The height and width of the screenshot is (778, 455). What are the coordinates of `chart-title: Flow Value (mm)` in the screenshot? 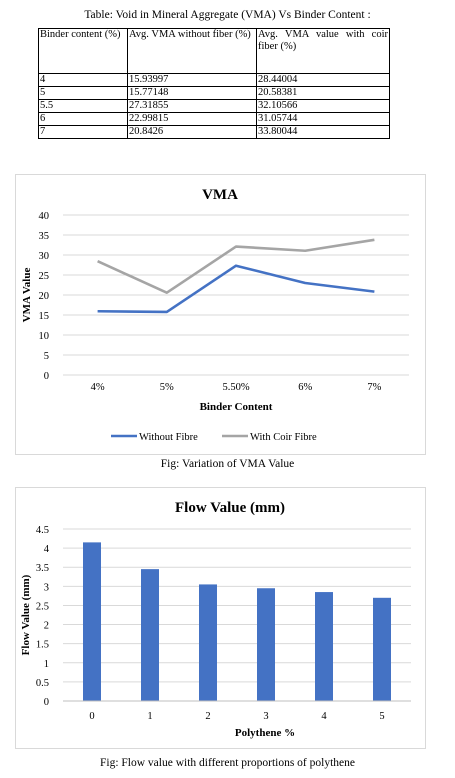 It's located at (230, 508).